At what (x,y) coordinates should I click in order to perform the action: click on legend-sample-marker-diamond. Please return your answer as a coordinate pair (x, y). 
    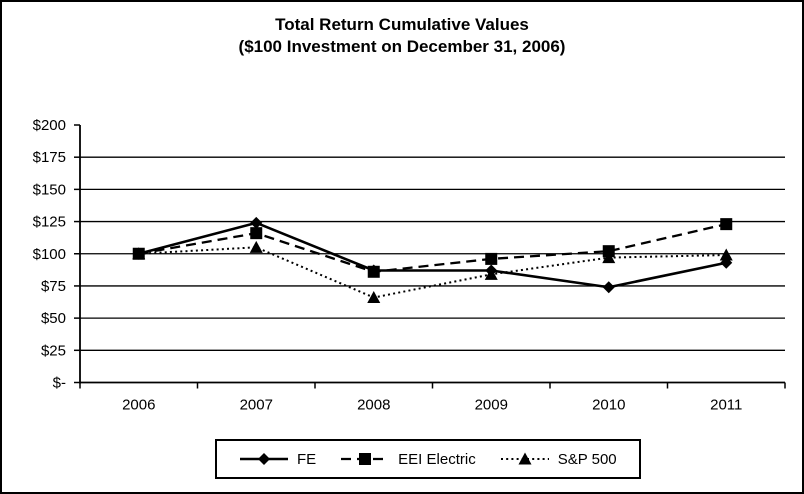
    Looking at the image, I should click on (264, 459).